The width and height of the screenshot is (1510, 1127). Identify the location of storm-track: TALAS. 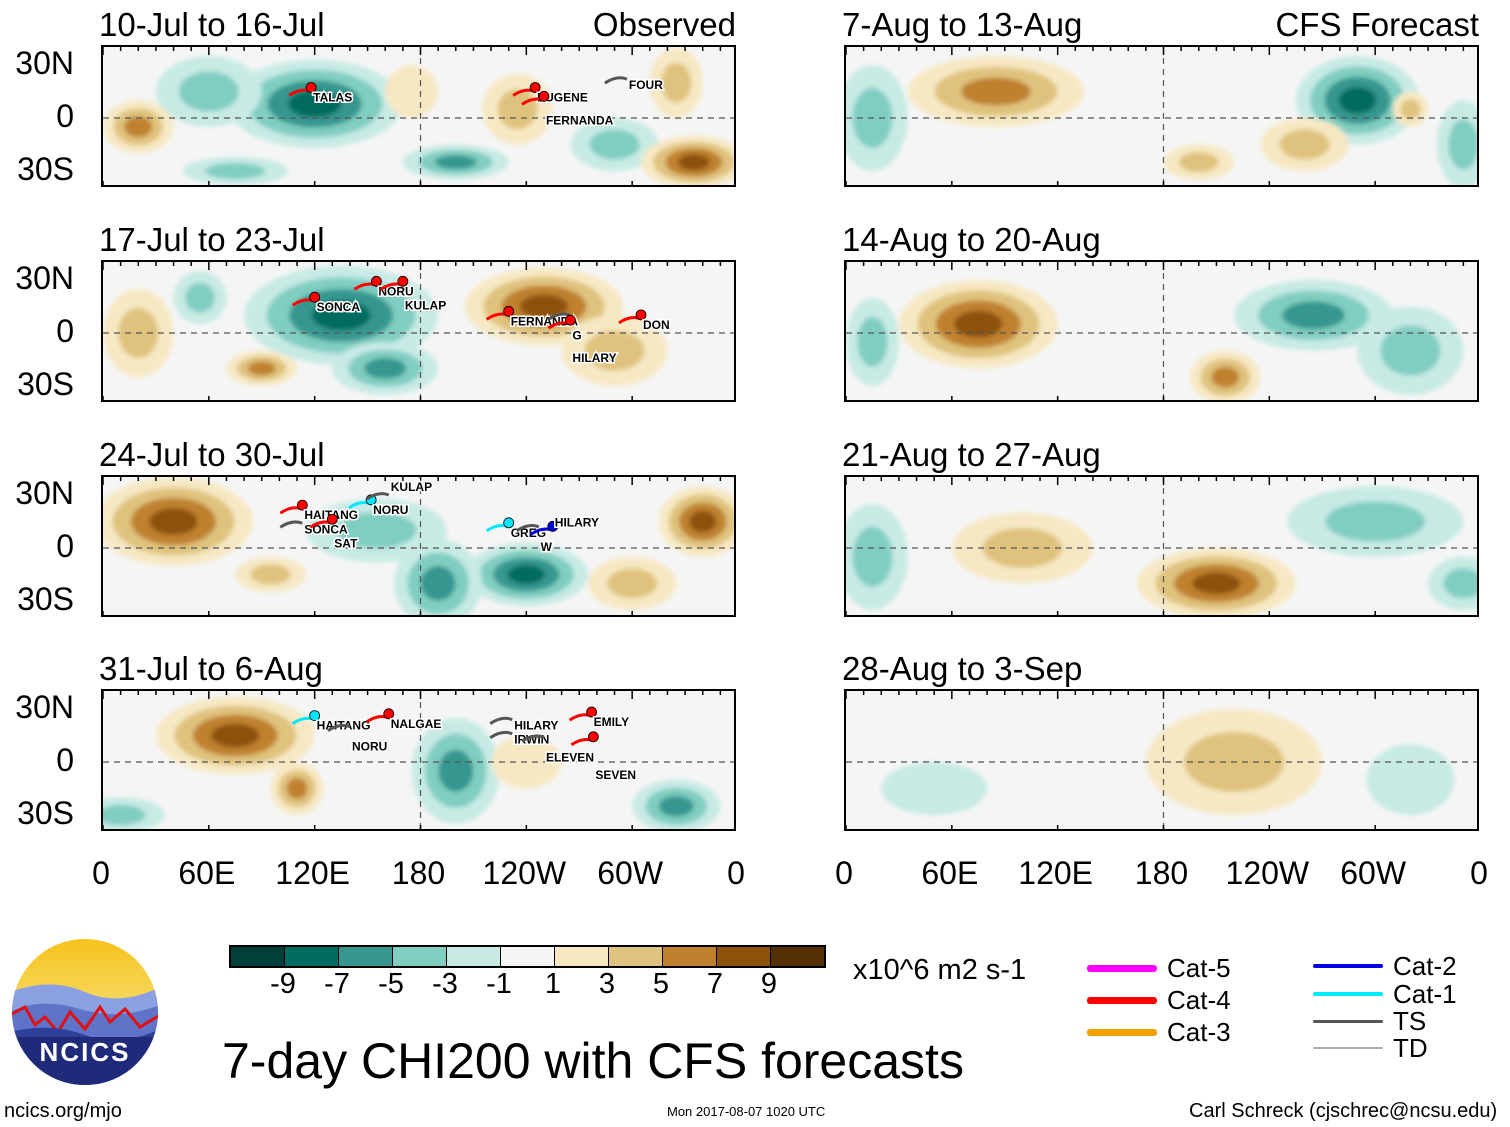
(321, 94).